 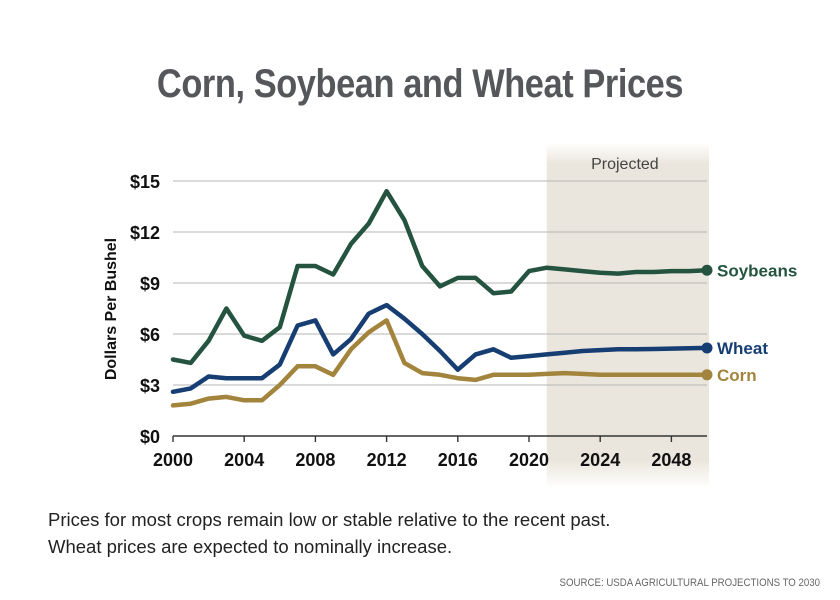 I want to click on x-tick-label: 2048, so click(x=671, y=460).